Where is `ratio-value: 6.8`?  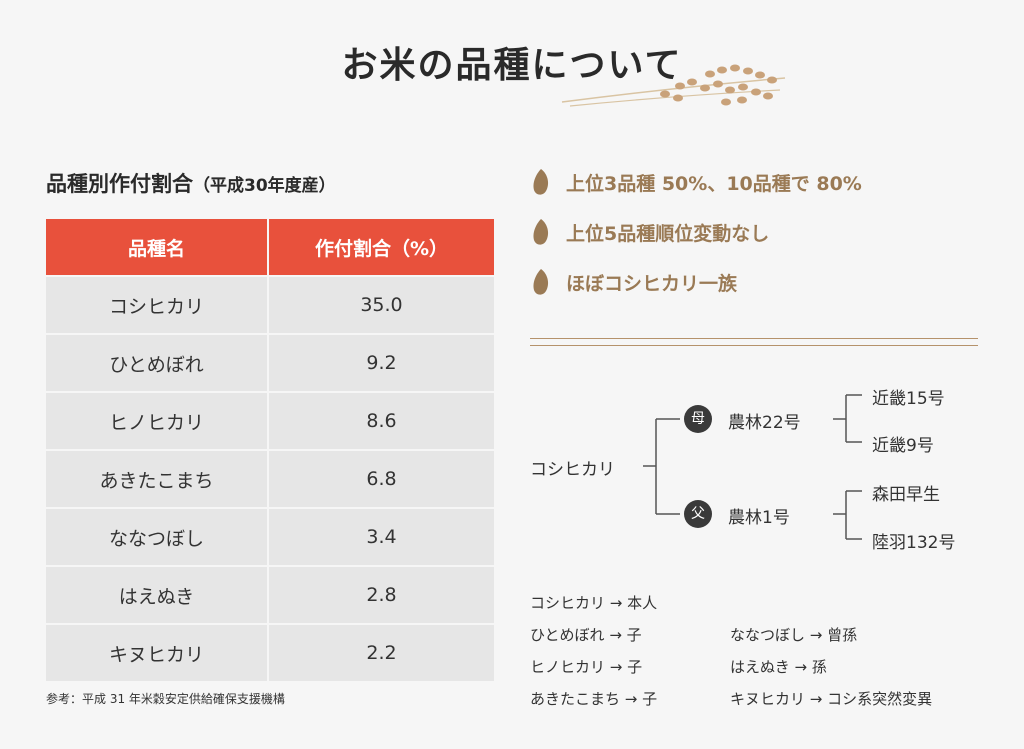
ratio-value: 6.8 is located at coordinates (381, 478).